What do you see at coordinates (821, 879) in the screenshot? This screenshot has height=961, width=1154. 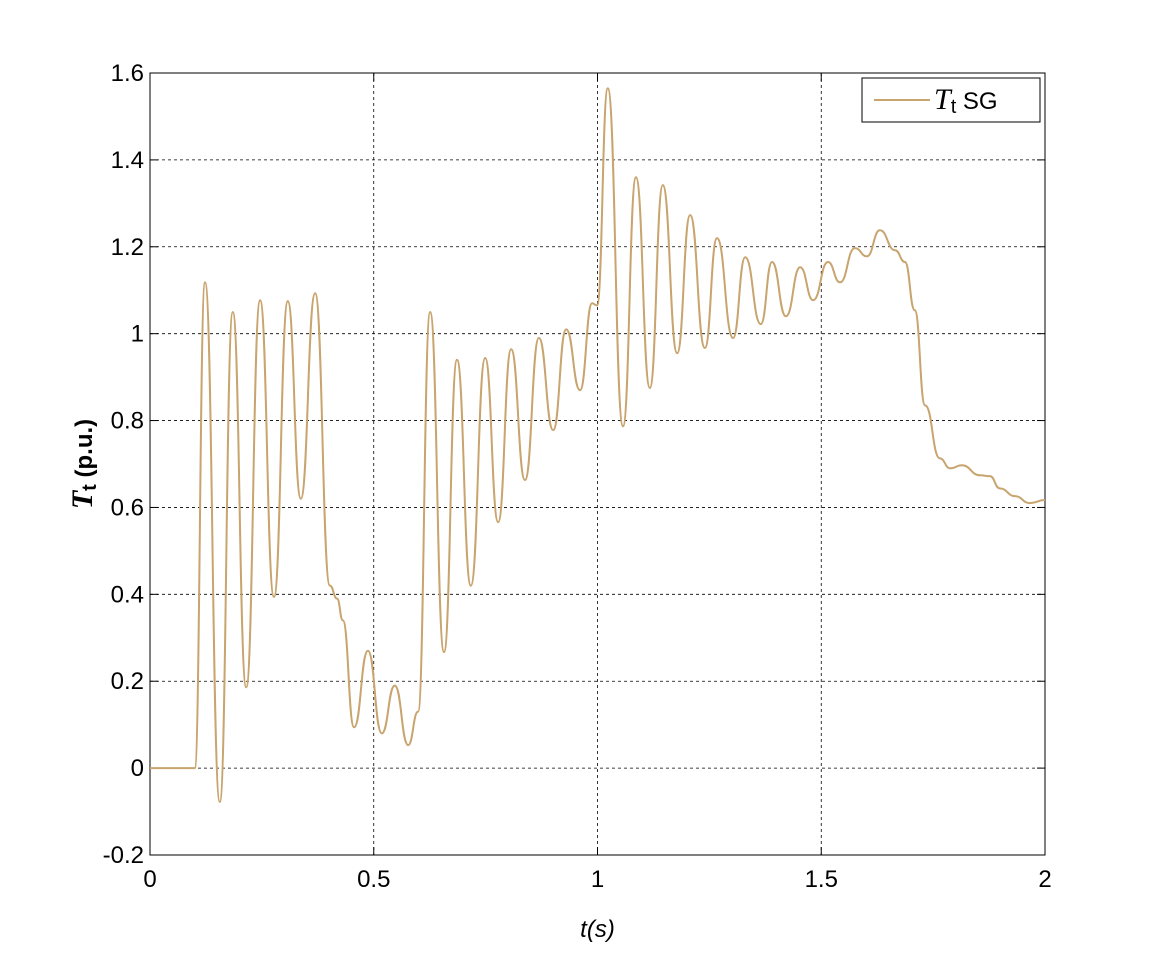 I see `x-tick-label: 1.5` at bounding box center [821, 879].